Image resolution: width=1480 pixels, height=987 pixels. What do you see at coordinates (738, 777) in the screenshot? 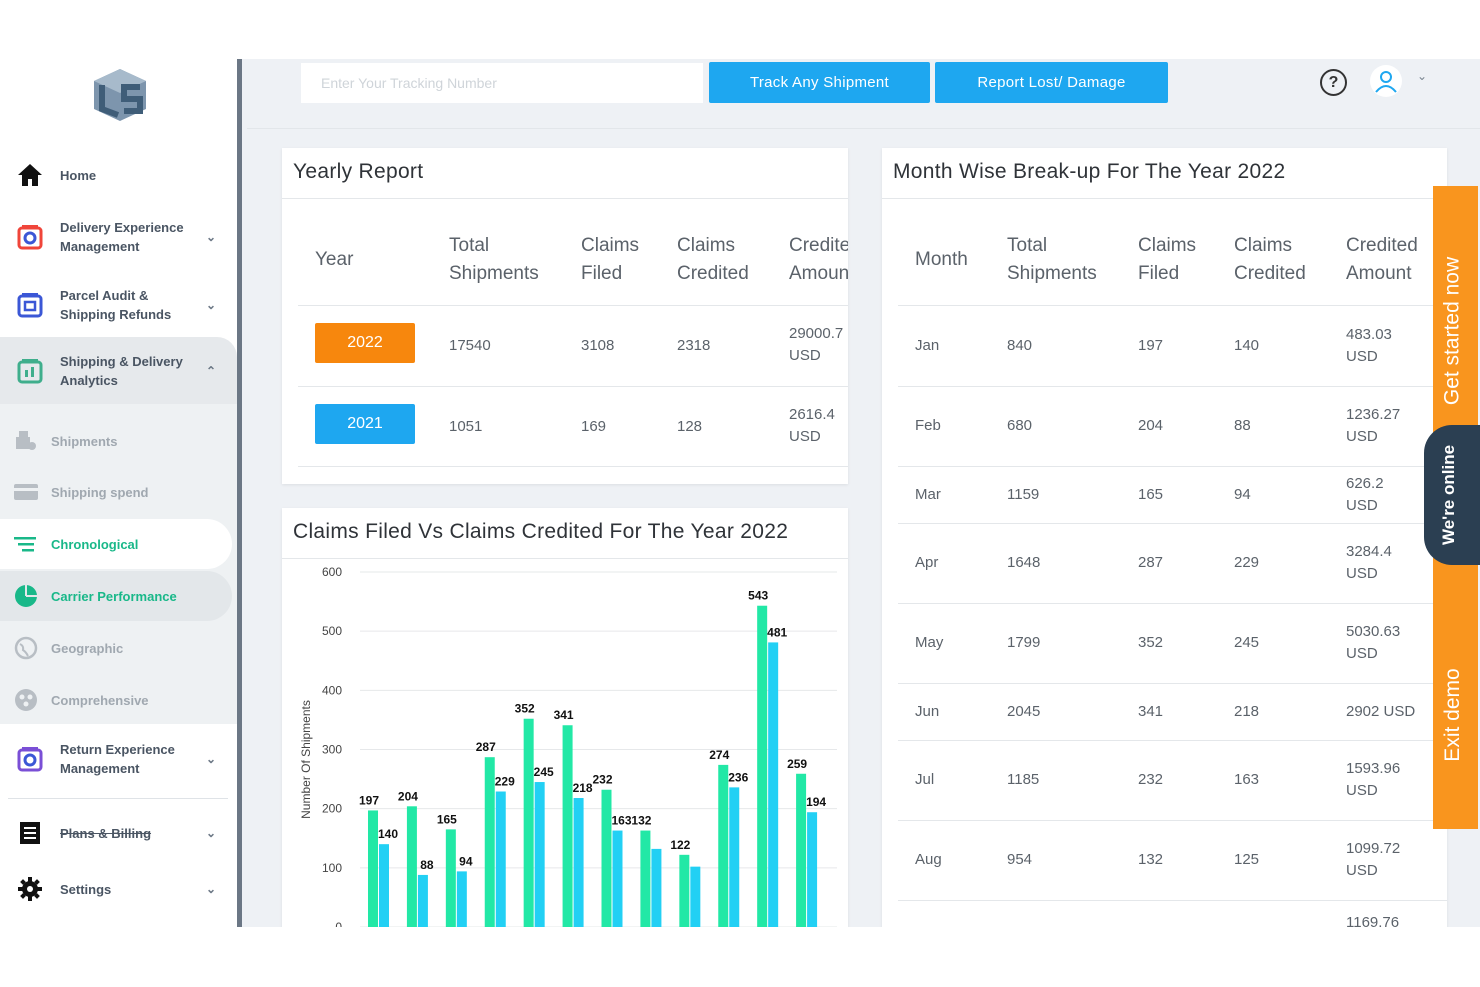
I see `data-label: 236` at bounding box center [738, 777].